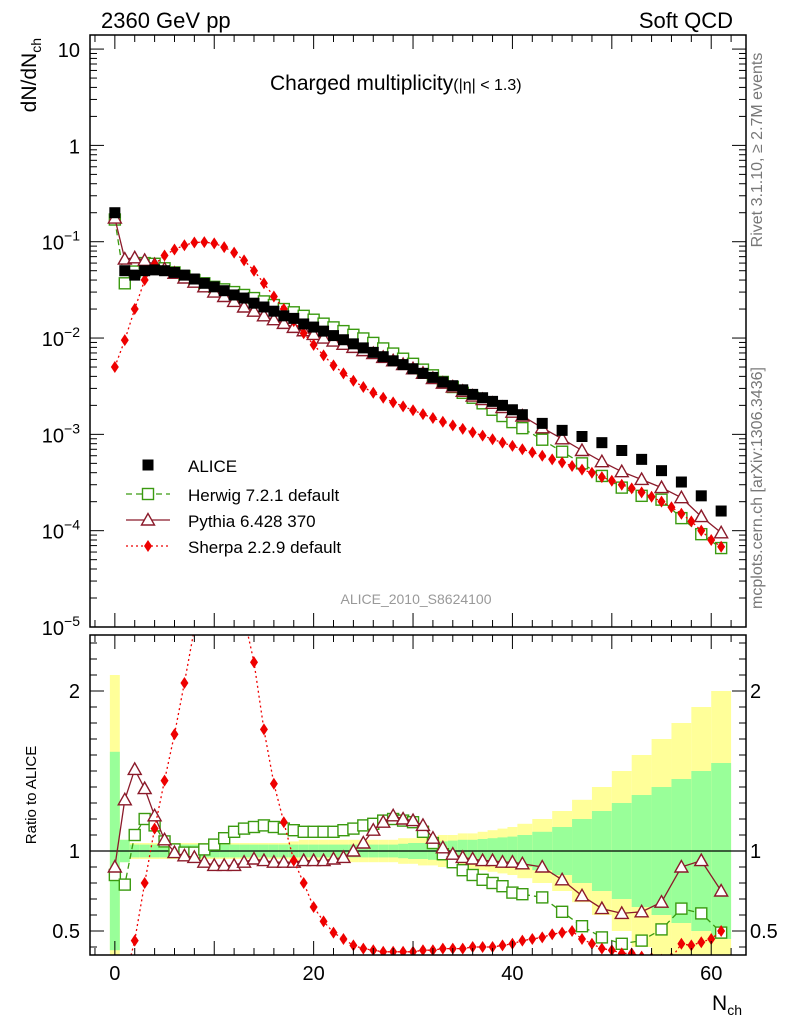 The image size is (786, 1024). I want to click on y-tick-label: 10−1, so click(61, 241).